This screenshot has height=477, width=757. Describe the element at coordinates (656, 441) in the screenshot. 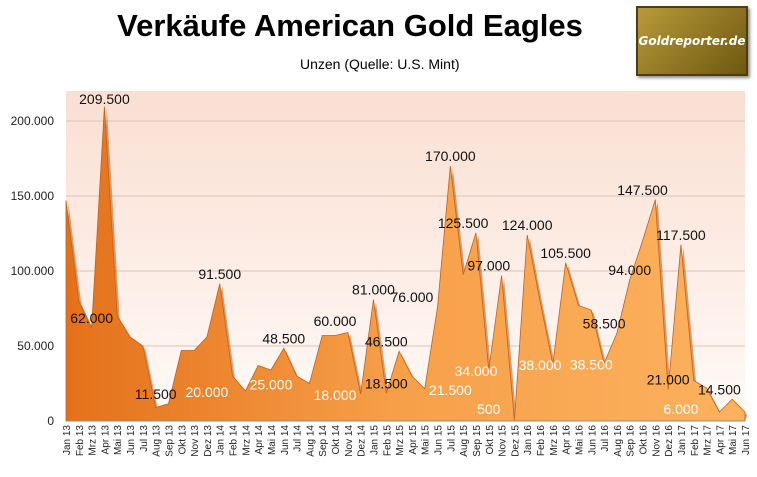

I see `x-tick-label: Nov 16` at that location.